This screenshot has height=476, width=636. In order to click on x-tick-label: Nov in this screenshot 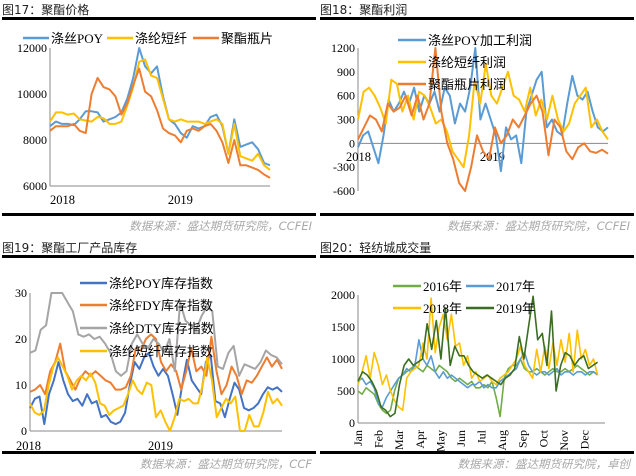, I will do `click(564, 440)`.